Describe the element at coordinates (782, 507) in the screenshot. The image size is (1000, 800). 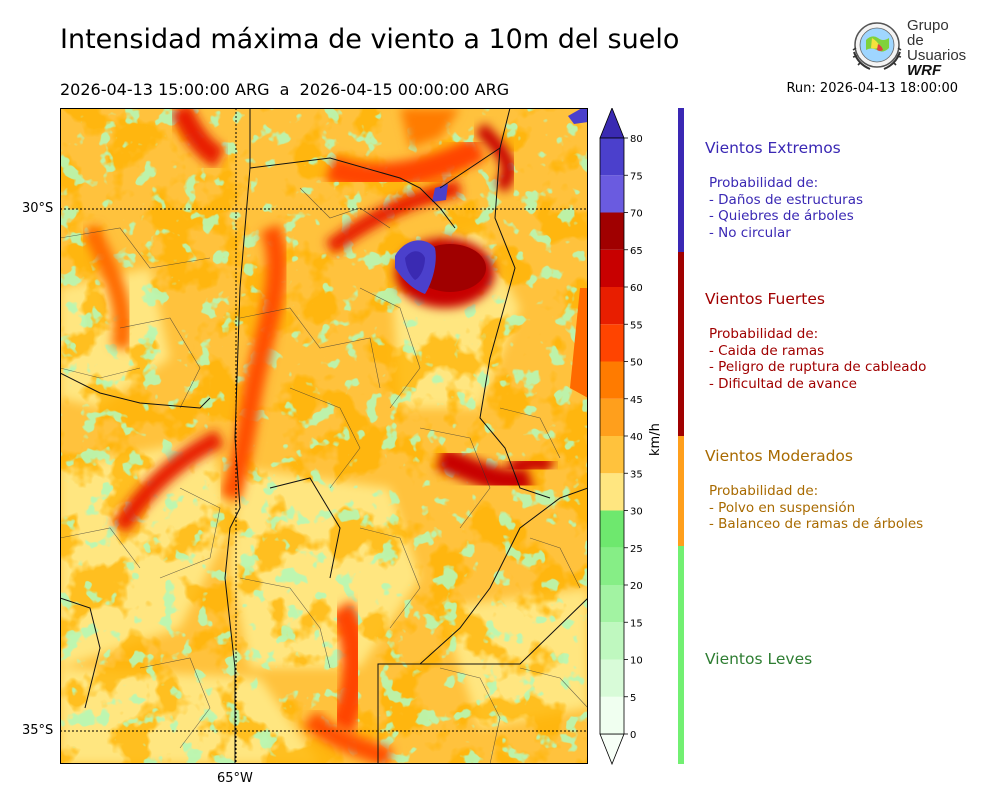
I see `category-item: - Polvo en suspensión` at that location.